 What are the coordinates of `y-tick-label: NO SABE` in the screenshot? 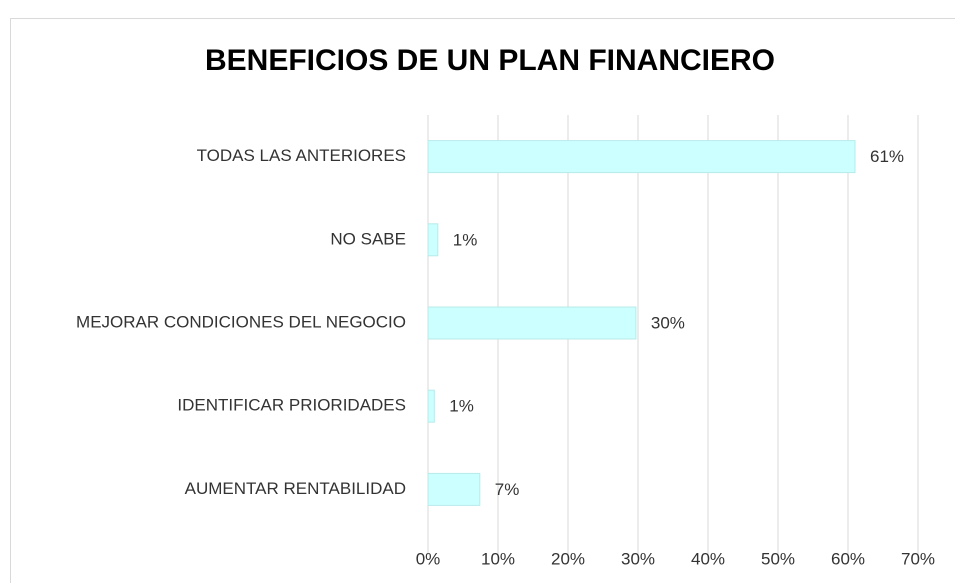 It's located at (368, 238).